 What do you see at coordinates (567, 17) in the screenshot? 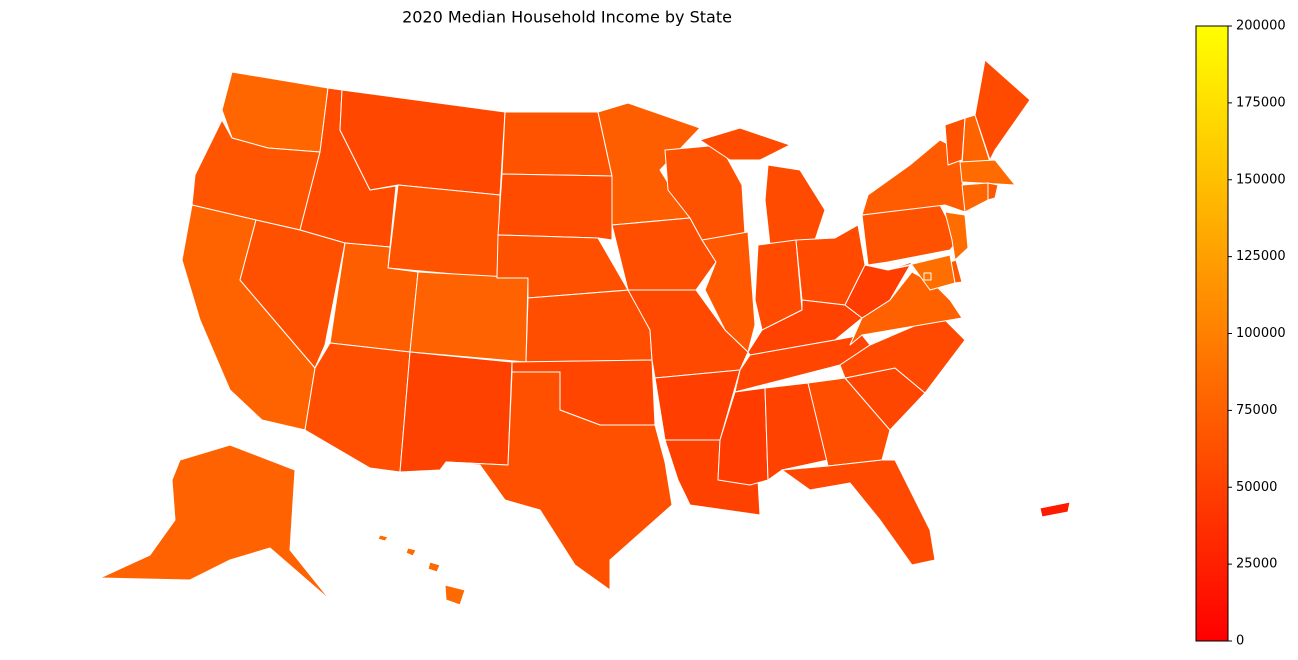
I see `chart-title: 2020 Median Household Income by State` at bounding box center [567, 17].